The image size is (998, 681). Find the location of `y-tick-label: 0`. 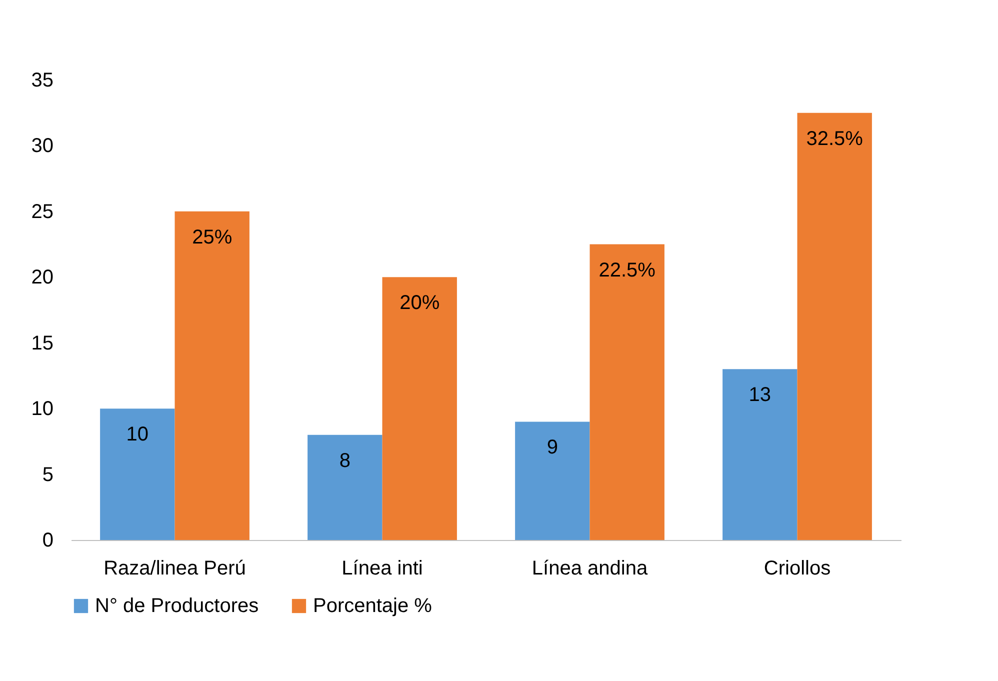

y-tick-label: 0 is located at coordinates (48, 541).